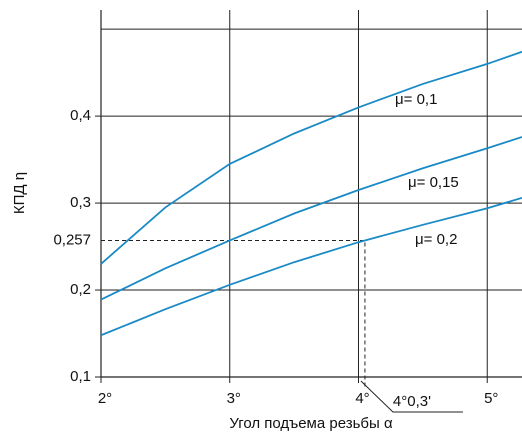 This screenshot has height=437, width=522. Describe the element at coordinates (234, 398) in the screenshot. I see `x-tick-label: 3°` at that location.